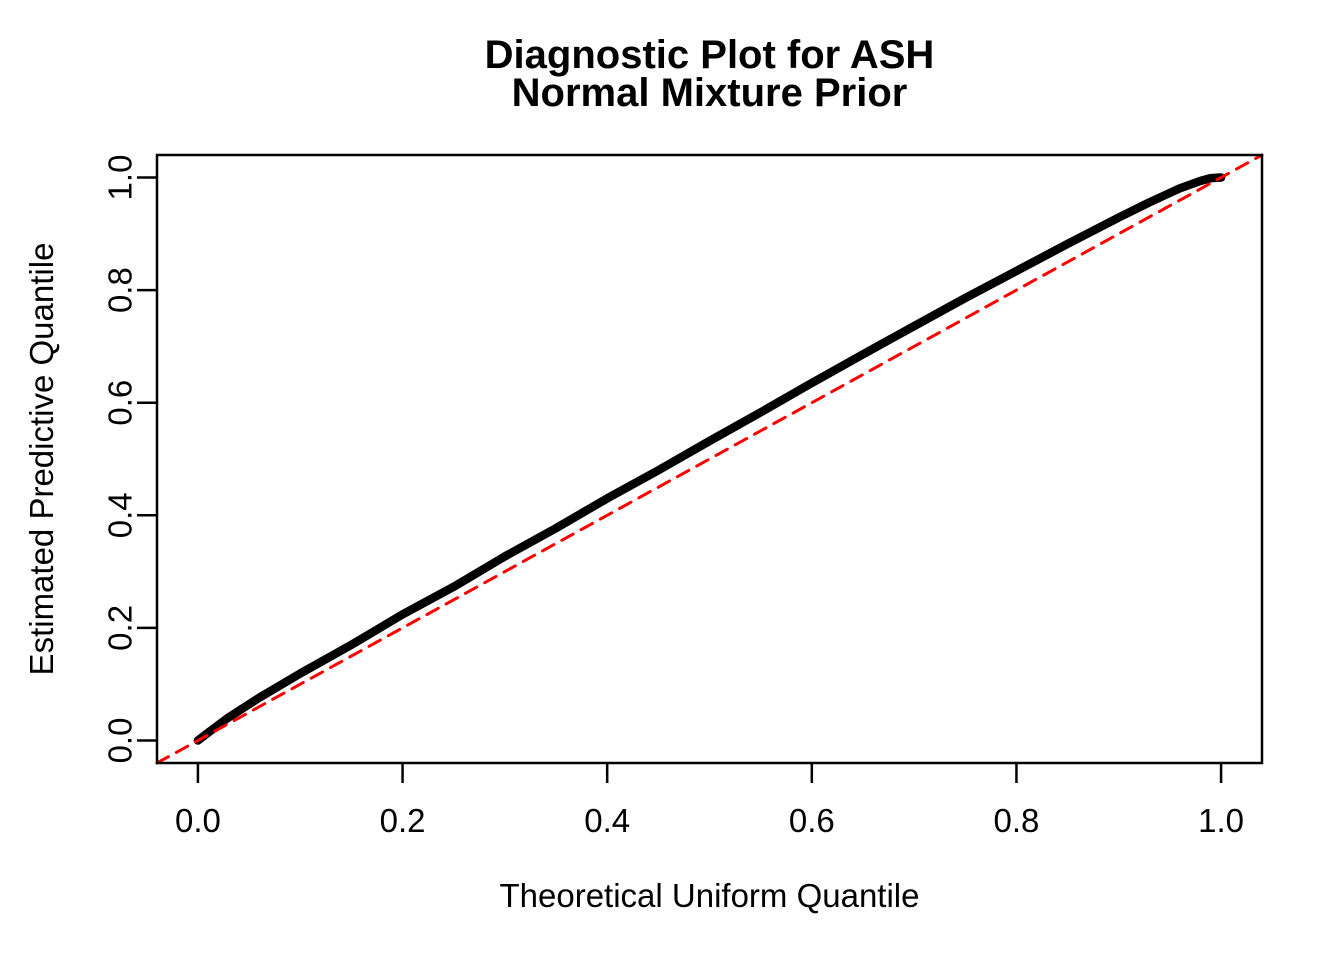 This screenshot has width=1344, height=960. What do you see at coordinates (403, 820) in the screenshot?
I see `x-tick-label: 0.2` at bounding box center [403, 820].